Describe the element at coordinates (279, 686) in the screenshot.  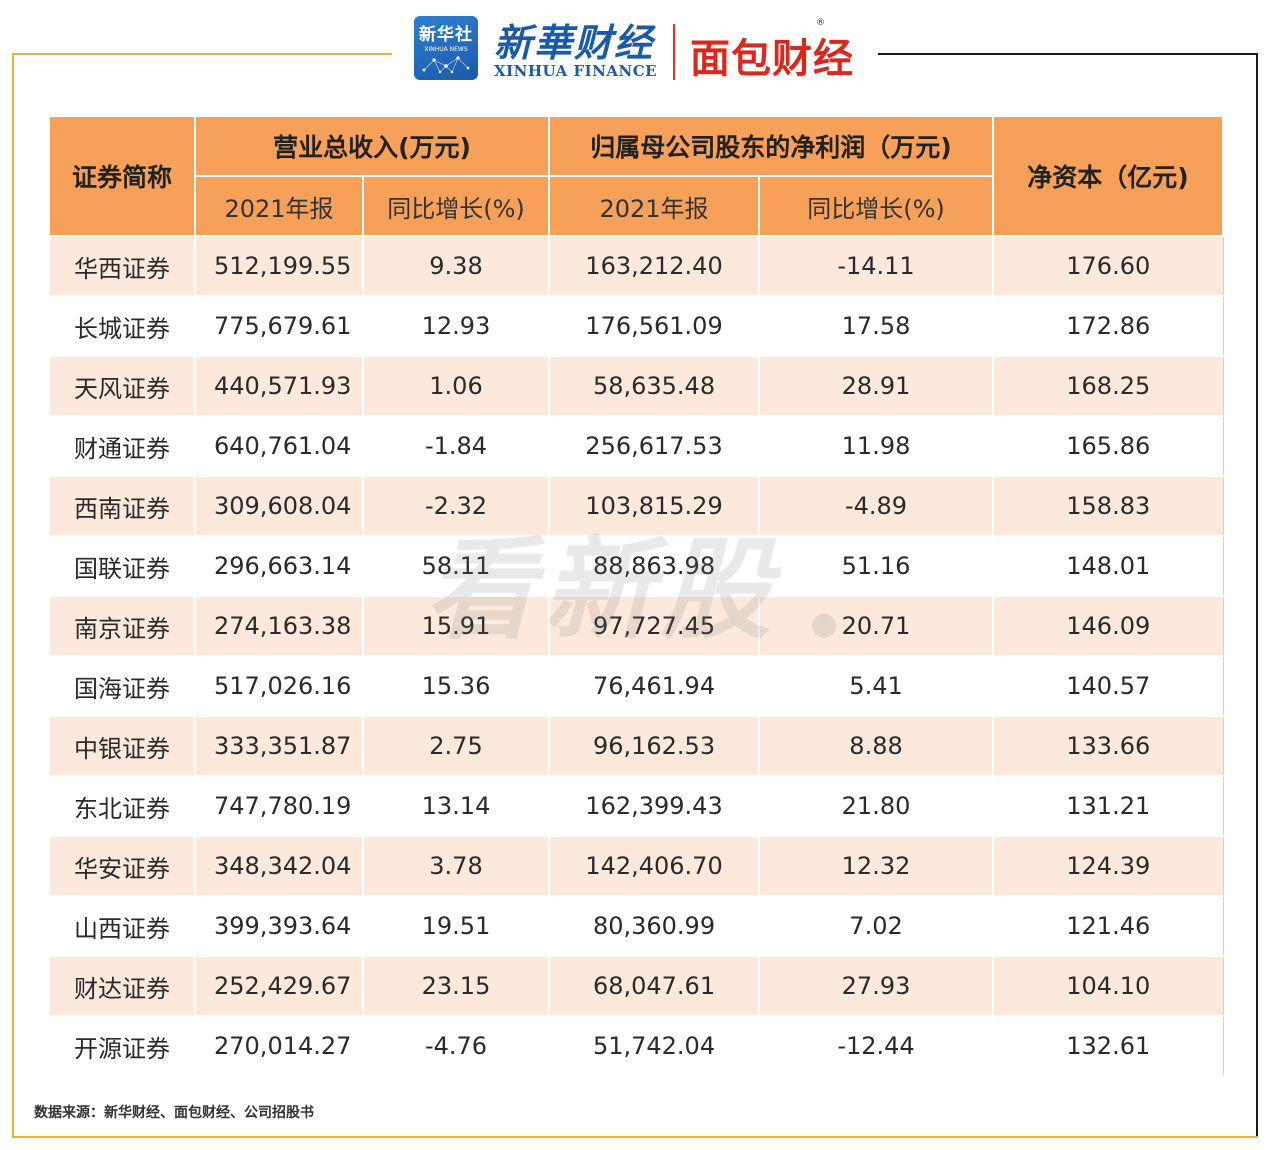
I see `cell-revenue: 517,026.16` at that location.